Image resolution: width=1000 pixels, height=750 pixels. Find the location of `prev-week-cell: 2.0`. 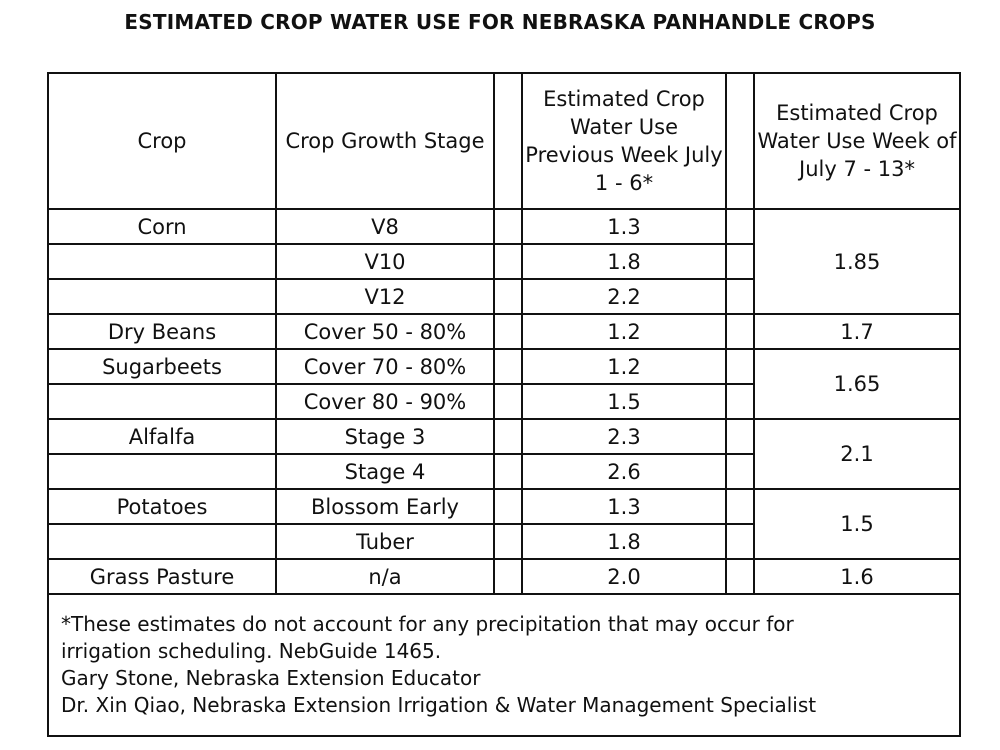

prev-week-cell: 2.0 is located at coordinates (624, 576).